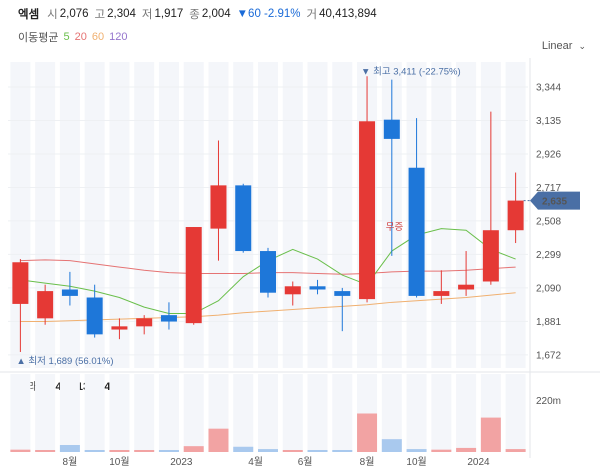 The image size is (600, 473). I want to click on x-tick-label: 4월, so click(255, 462).